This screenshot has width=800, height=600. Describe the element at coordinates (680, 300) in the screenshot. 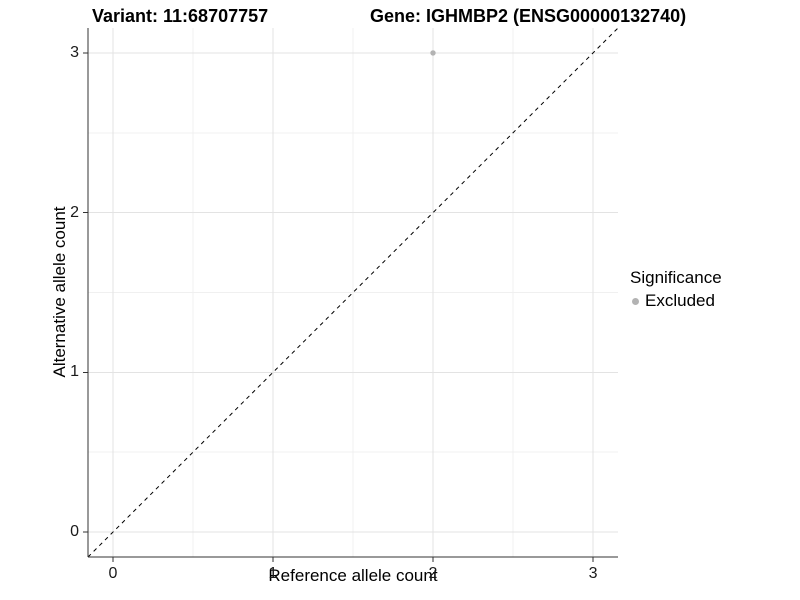

I see `legend-item-label: Excluded` at that location.